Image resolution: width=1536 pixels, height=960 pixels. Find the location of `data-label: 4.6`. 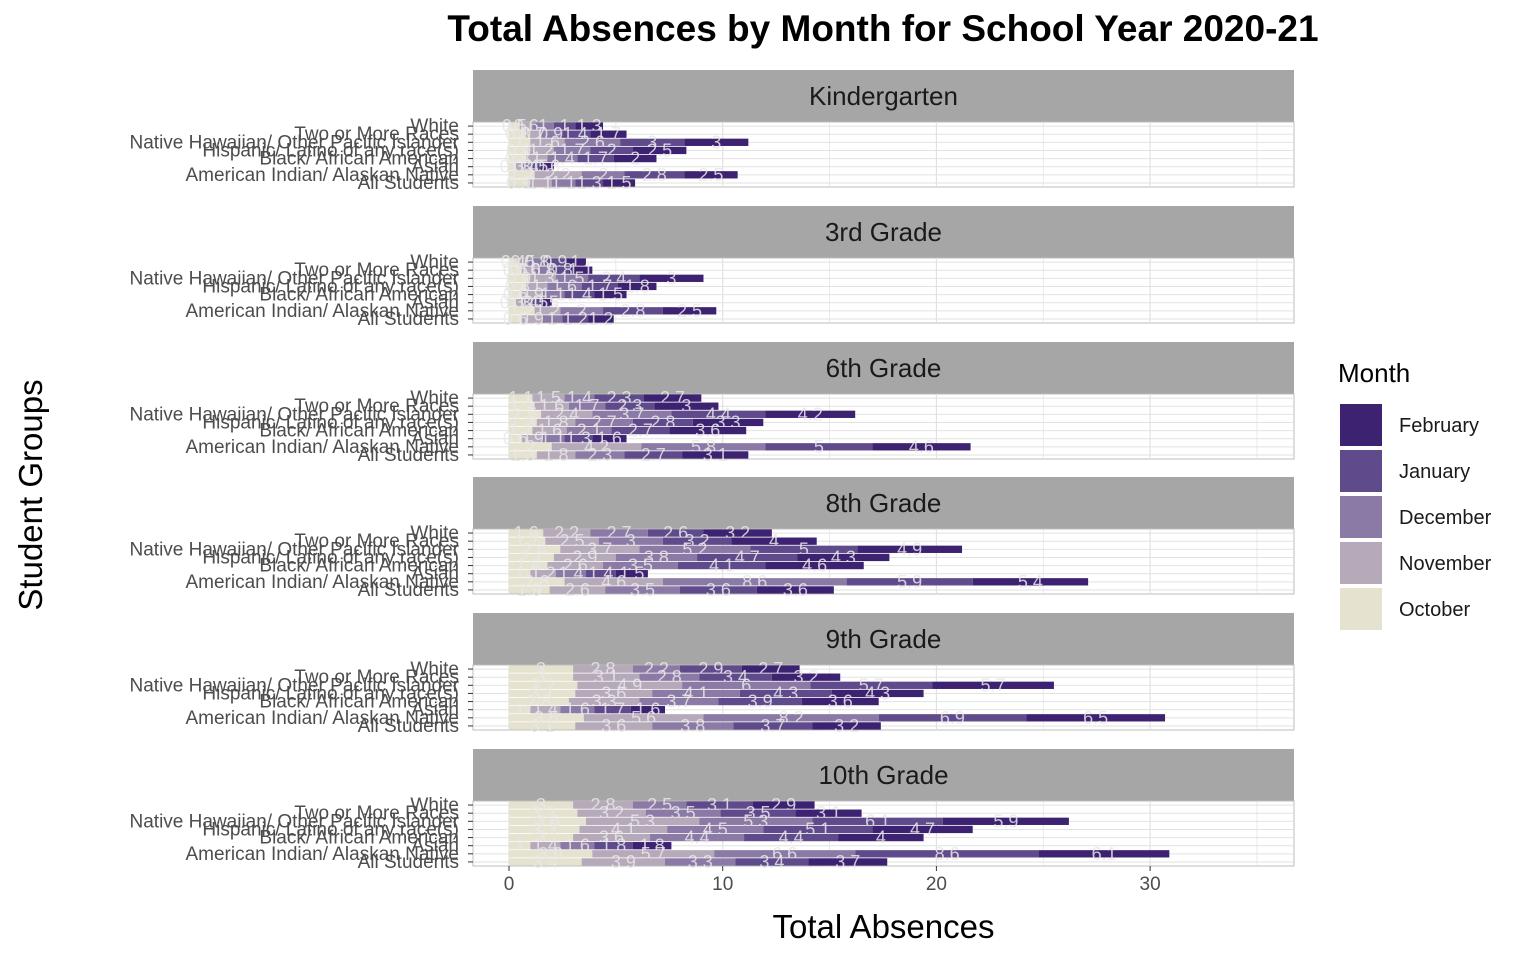

data-label: 4.6 is located at coordinates (814, 566).